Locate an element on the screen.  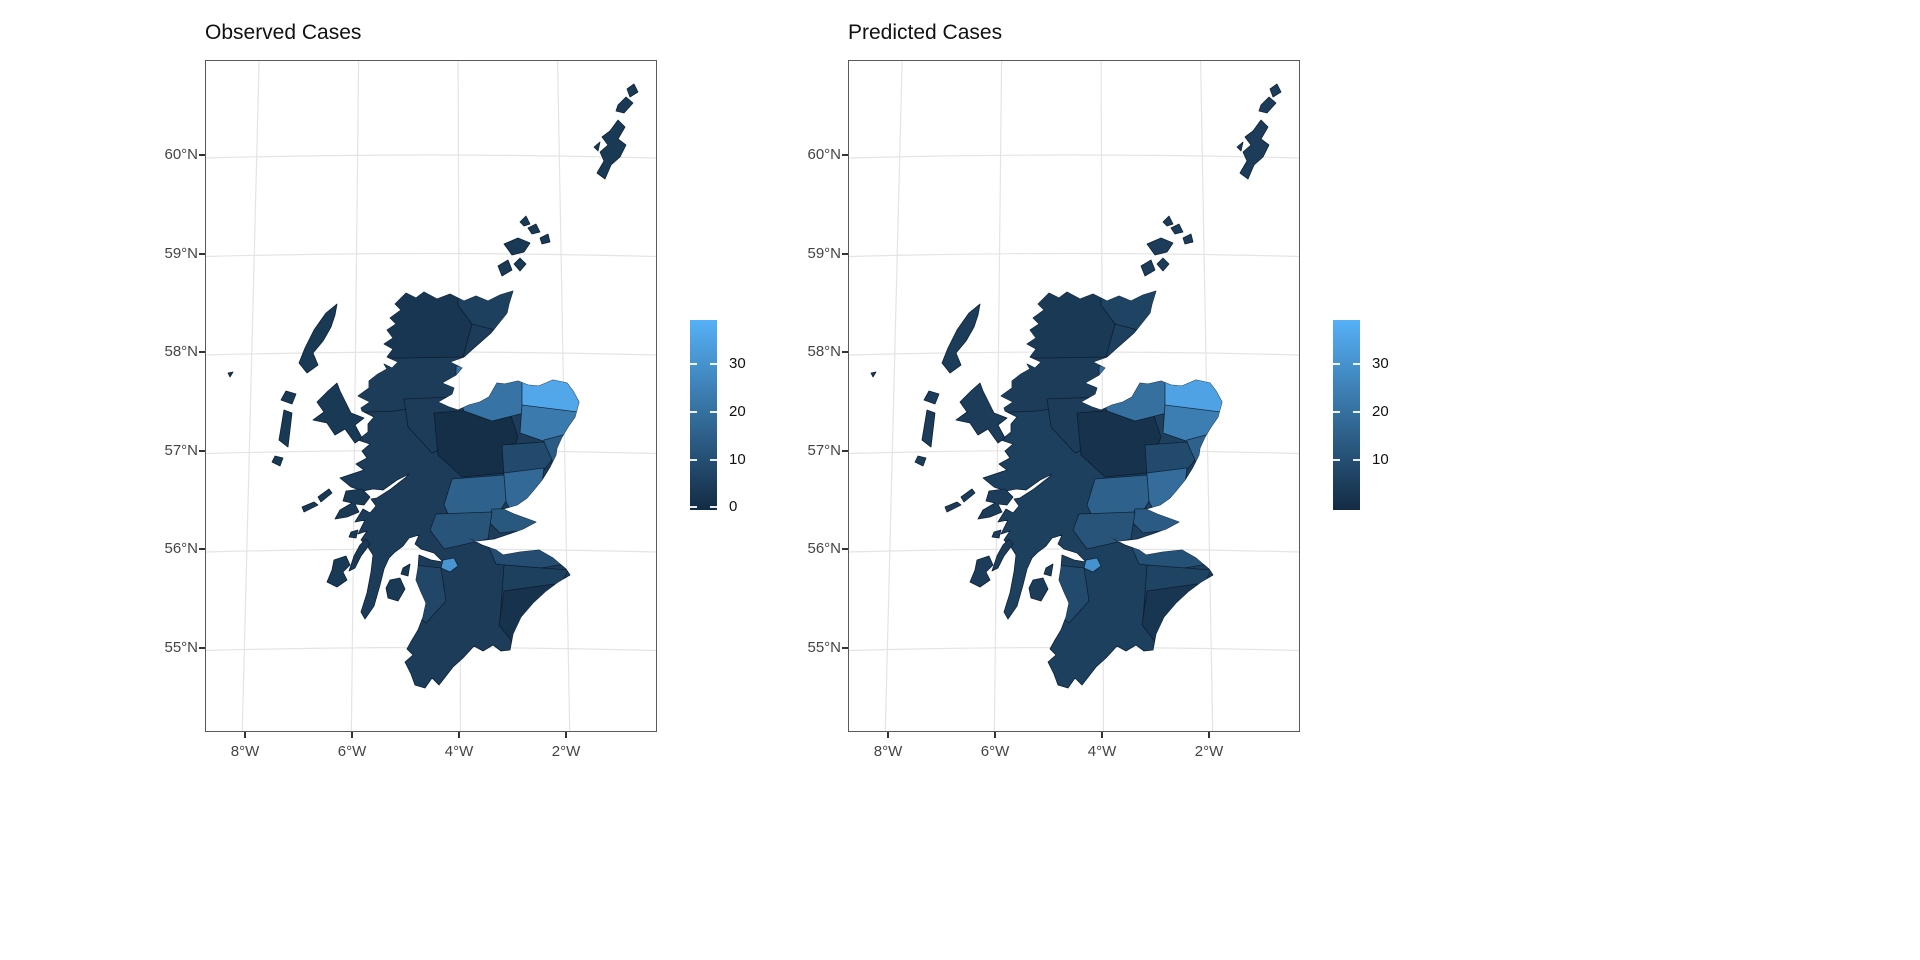
st-kilda-island is located at coordinates (230, 374).